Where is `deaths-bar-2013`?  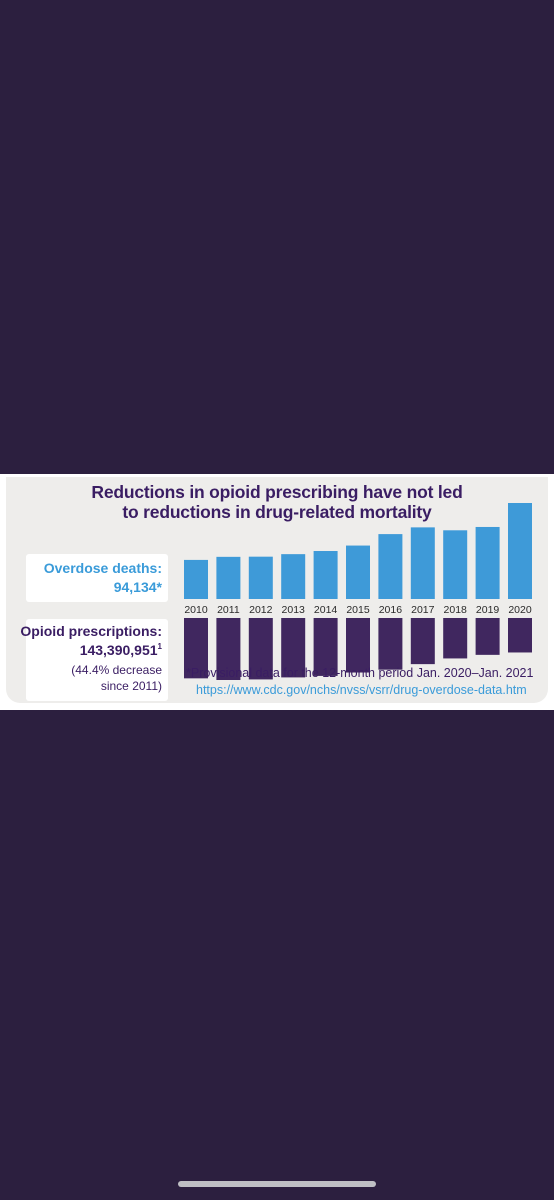 deaths-bar-2013 is located at coordinates (293, 576).